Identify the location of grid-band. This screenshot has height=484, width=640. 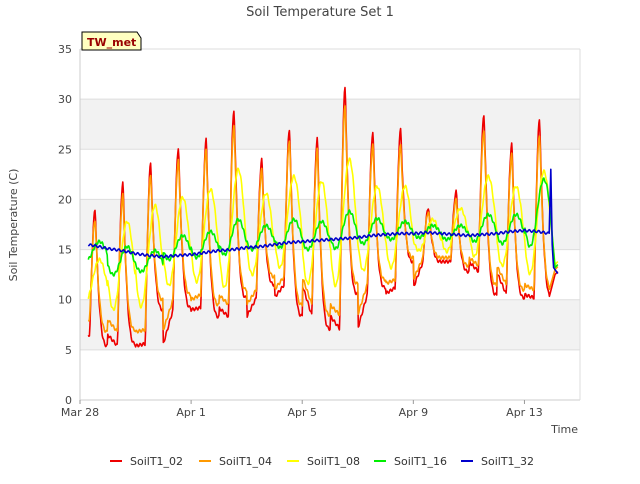
(330, 124).